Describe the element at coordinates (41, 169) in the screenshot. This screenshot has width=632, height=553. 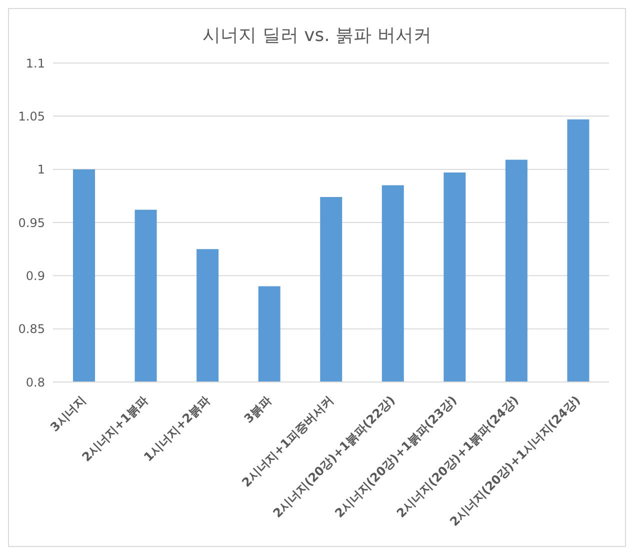
I see `y-tick-label: 1` at that location.